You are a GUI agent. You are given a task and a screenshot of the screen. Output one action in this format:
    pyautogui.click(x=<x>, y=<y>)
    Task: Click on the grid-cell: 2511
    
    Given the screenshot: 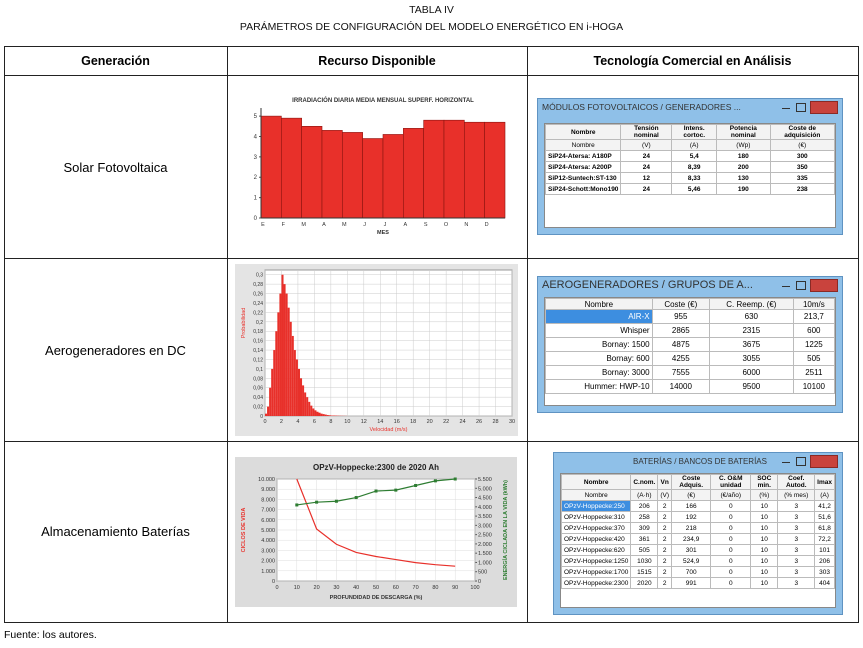 What is the action you would take?
    pyautogui.click(x=813, y=372)
    